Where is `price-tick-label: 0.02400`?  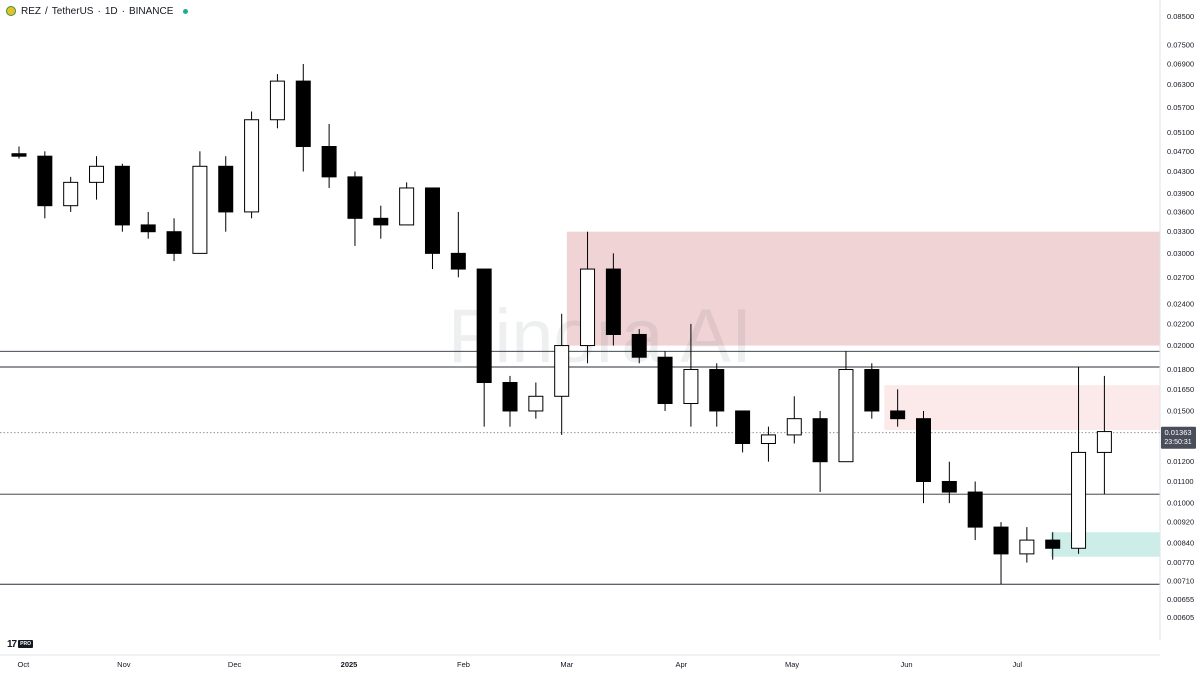 price-tick-label: 0.02400 is located at coordinates (1180, 304).